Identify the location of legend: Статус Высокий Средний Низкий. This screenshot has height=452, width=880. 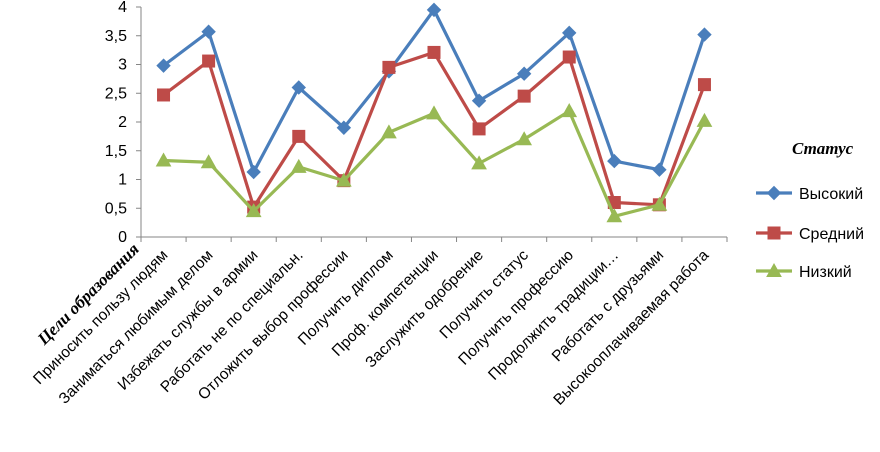
(810, 210).